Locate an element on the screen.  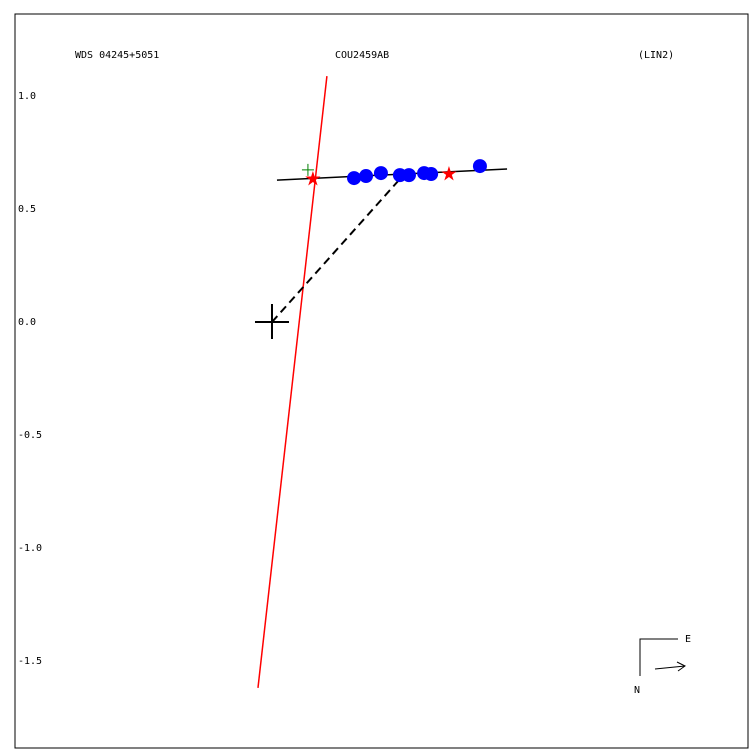
chart-subtitle: COU2459AB is located at coordinates (362, 55).